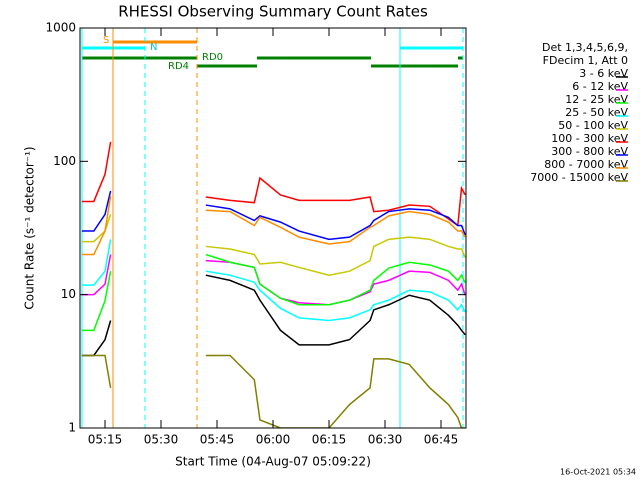 The width and height of the screenshot is (640, 480). Describe the element at coordinates (60, 28) in the screenshot. I see `y-tick-label: 1000` at that location.